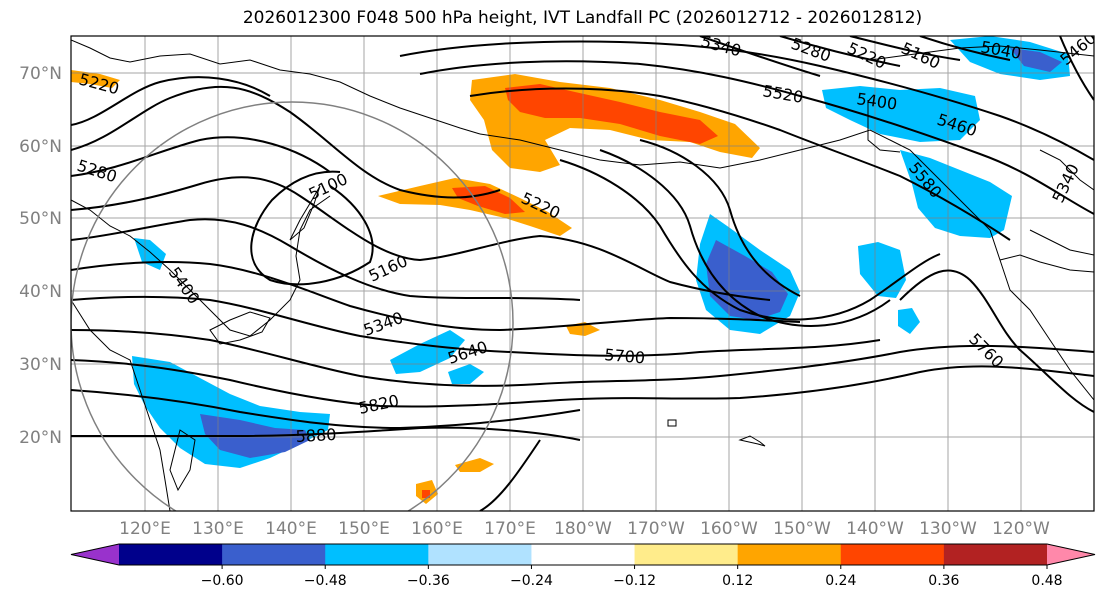 The width and height of the screenshot is (1105, 604). I want to click on ivt-strong-region-alaska, so click(611, 114).